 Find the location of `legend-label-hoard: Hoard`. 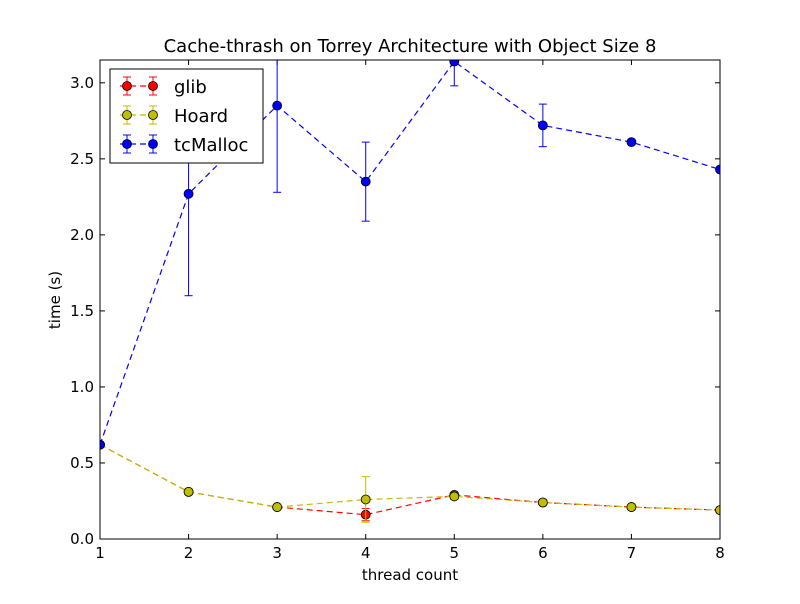

legend-label-hoard: Hoard is located at coordinates (201, 116).